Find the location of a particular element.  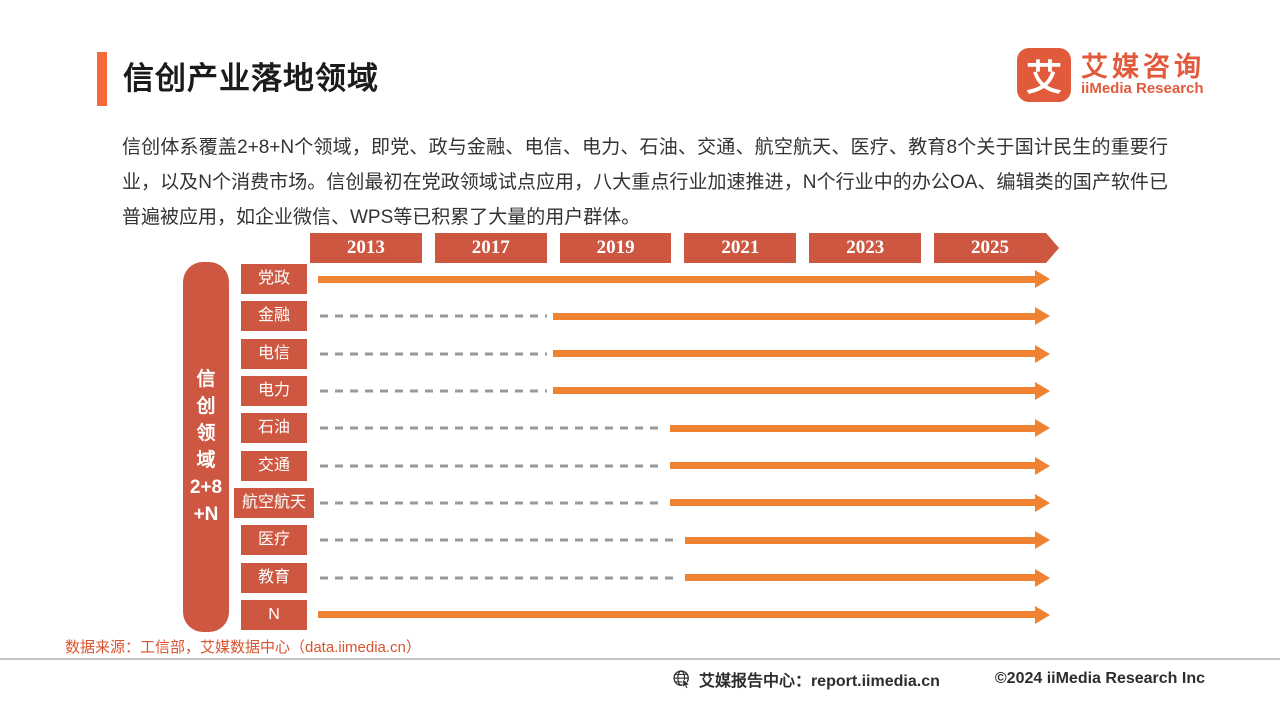

row-label-cell: N is located at coordinates (274, 614).